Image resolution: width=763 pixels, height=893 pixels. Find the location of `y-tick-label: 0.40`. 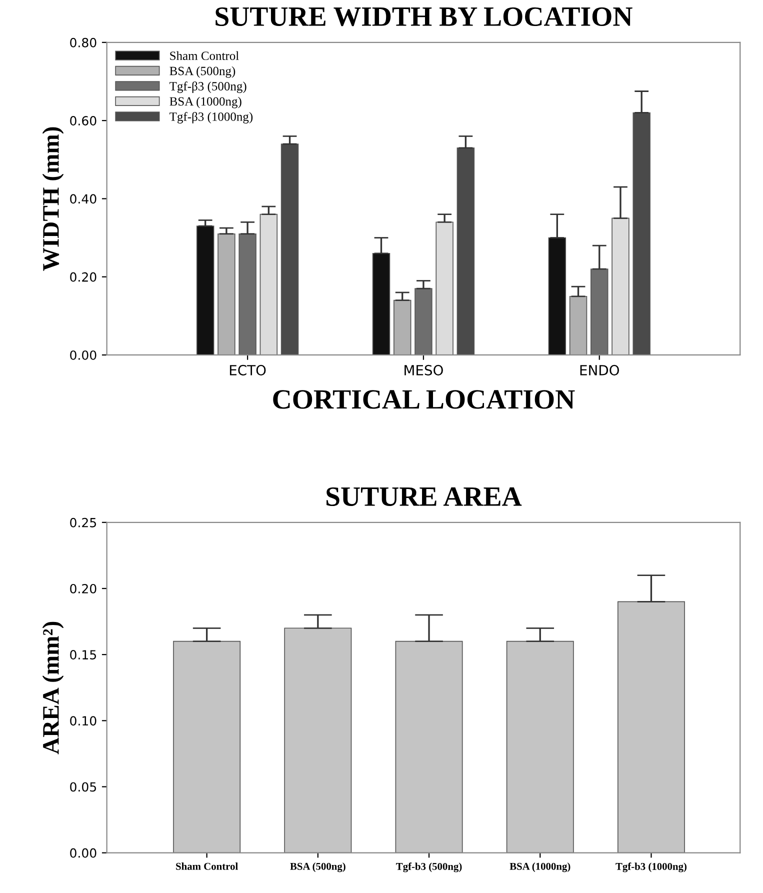

y-tick-label: 0.40 is located at coordinates (83, 199).